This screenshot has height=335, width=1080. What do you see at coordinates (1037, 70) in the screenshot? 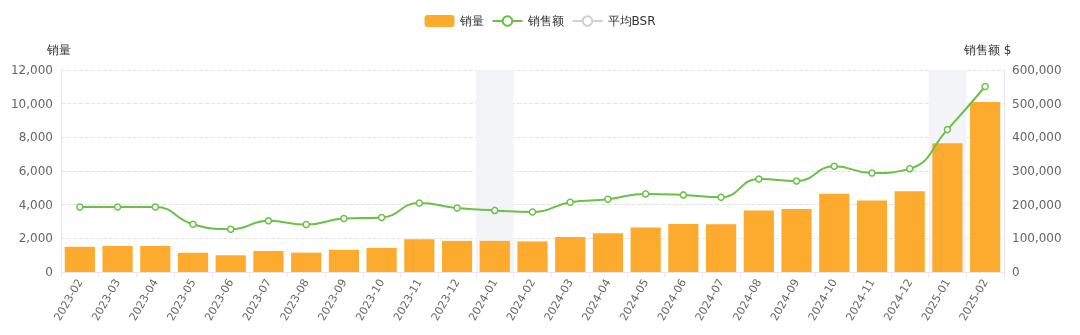
I see `y2-tick-label: 600,000` at bounding box center [1037, 70].